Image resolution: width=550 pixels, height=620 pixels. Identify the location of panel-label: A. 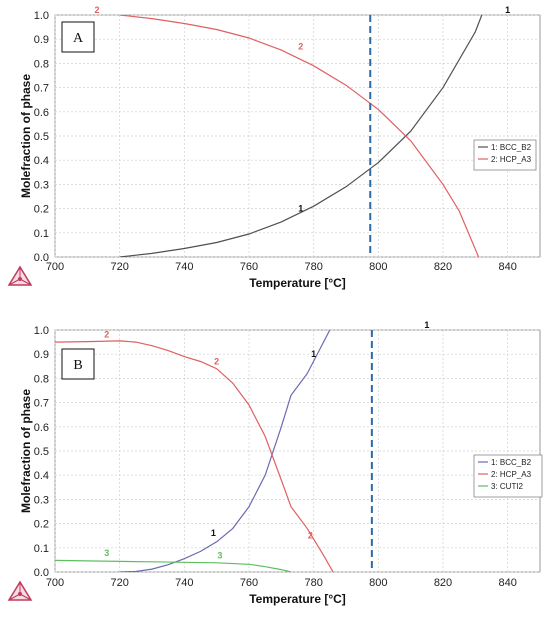
(78, 38).